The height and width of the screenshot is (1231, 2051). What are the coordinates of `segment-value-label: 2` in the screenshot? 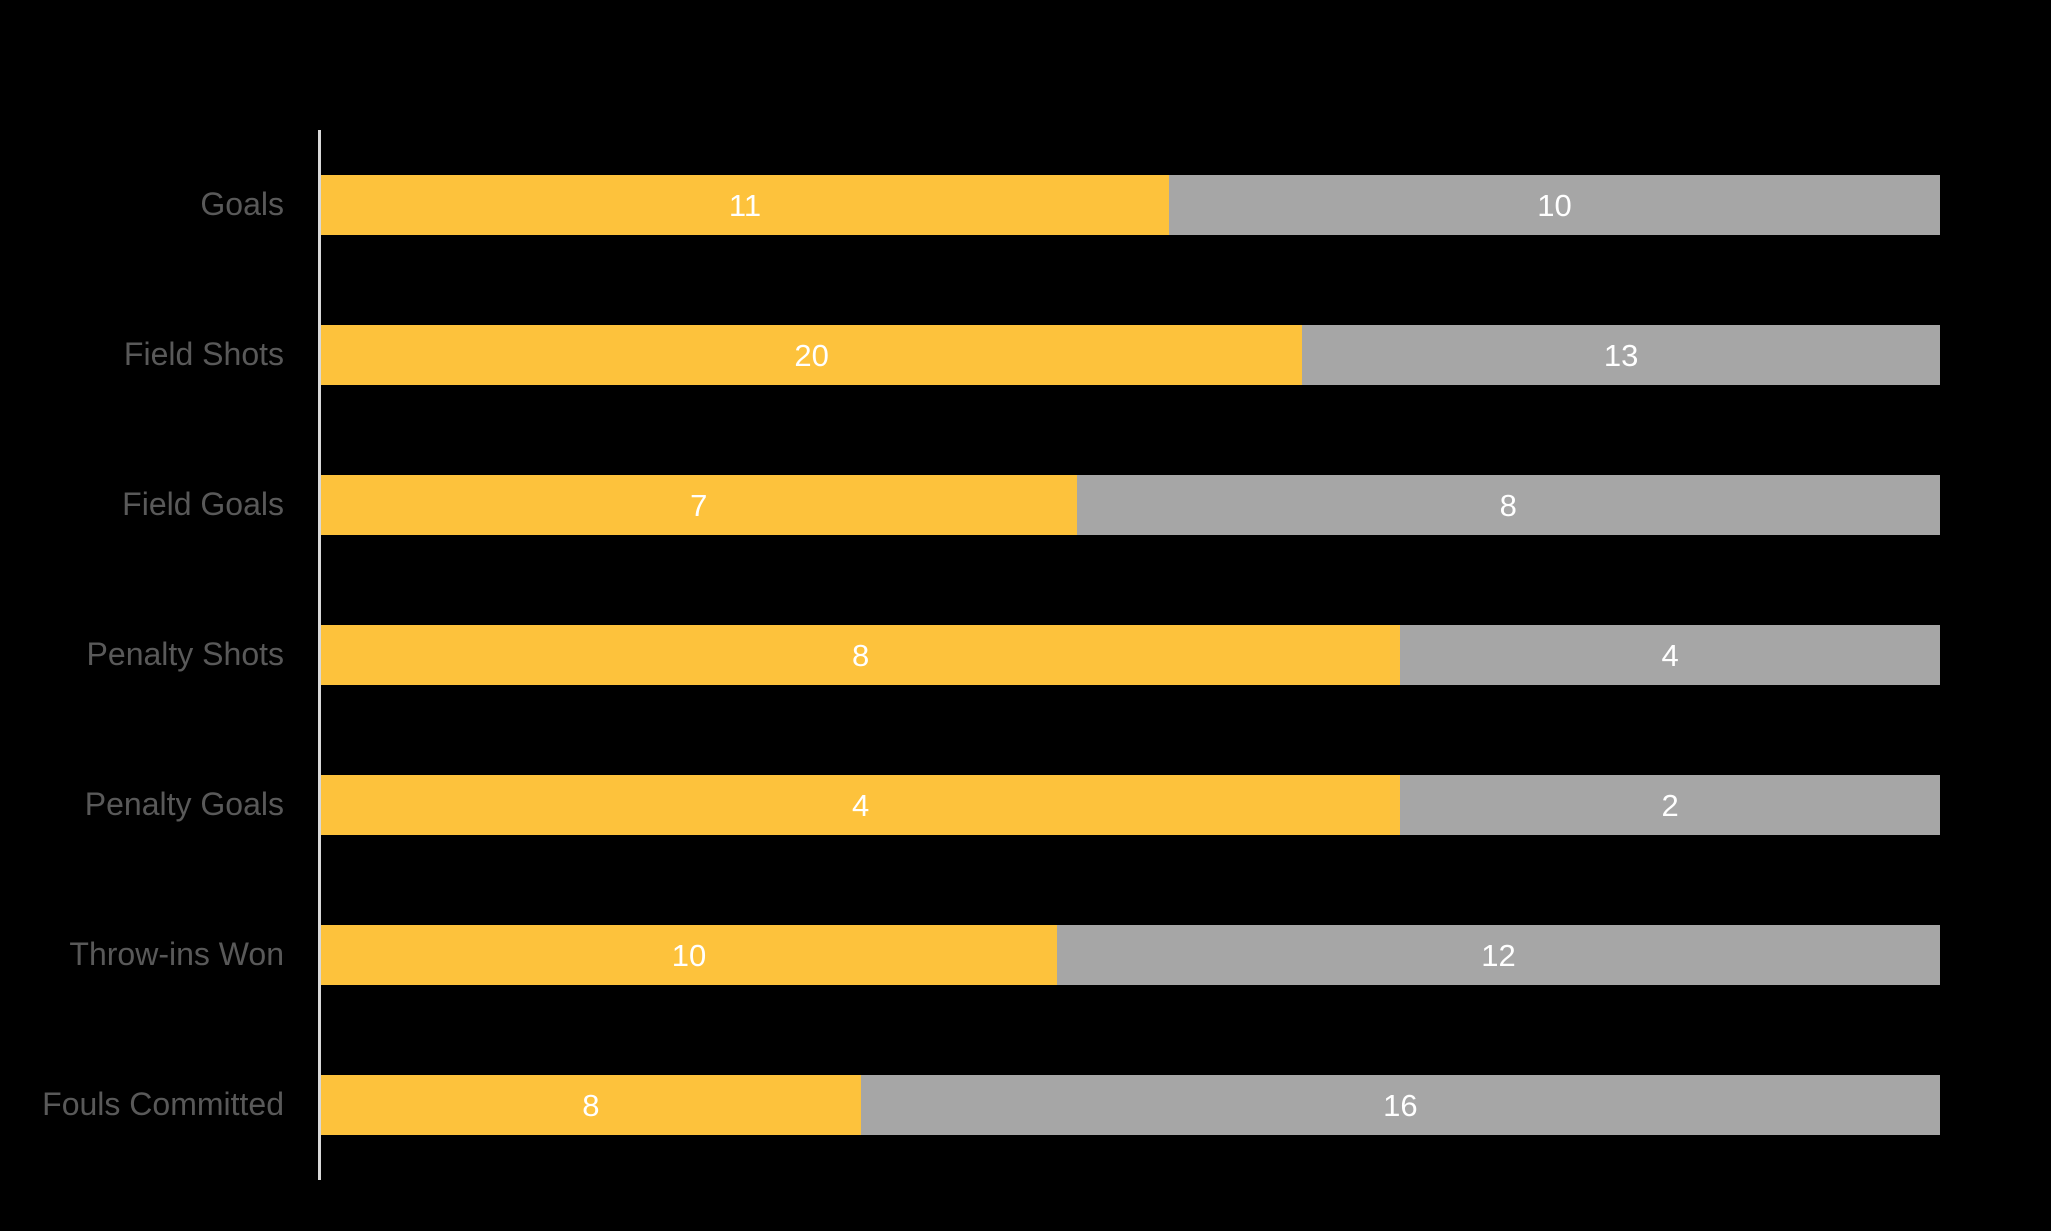 It's located at (1670, 805).